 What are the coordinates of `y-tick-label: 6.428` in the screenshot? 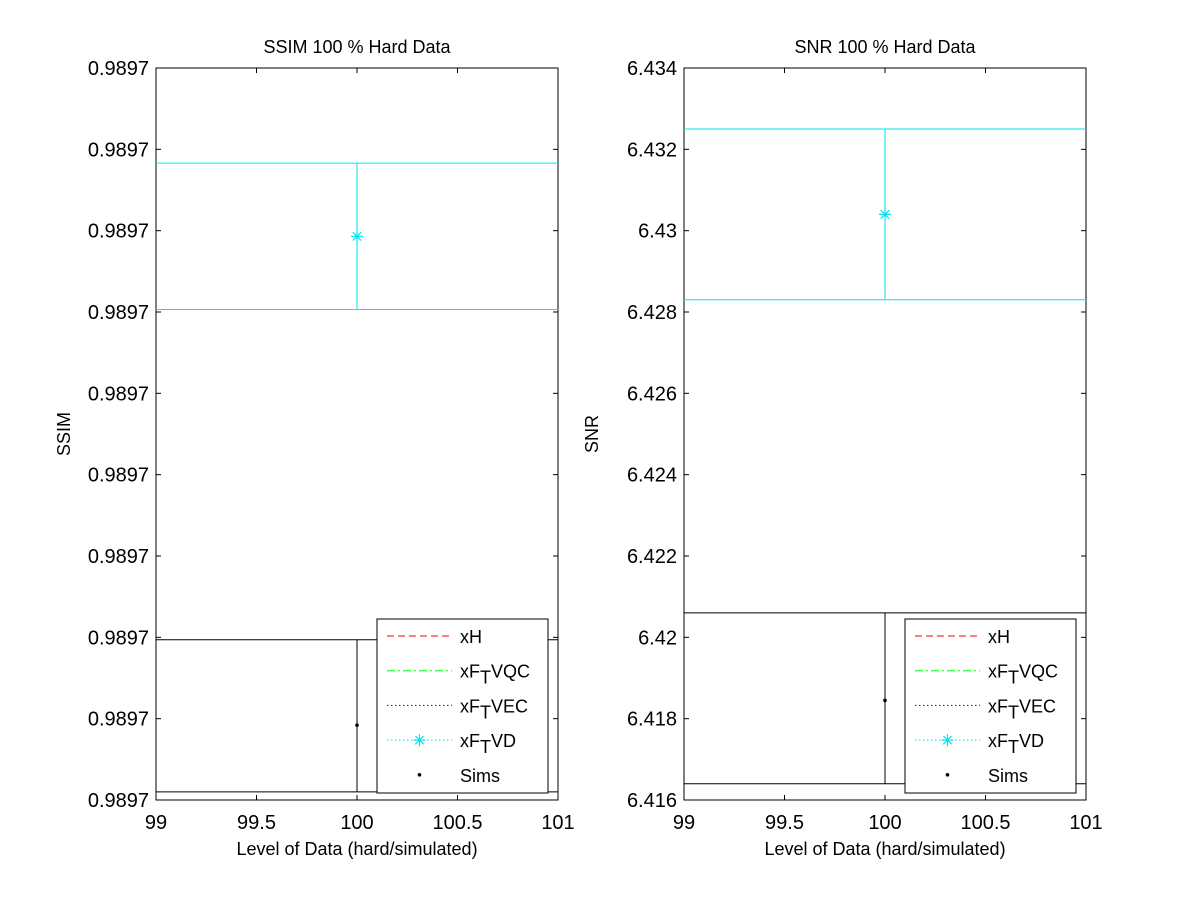 It's located at (652, 313).